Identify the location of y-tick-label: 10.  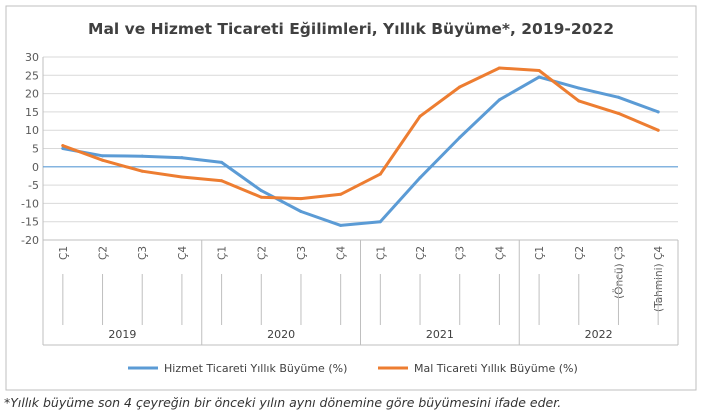
(32, 130).